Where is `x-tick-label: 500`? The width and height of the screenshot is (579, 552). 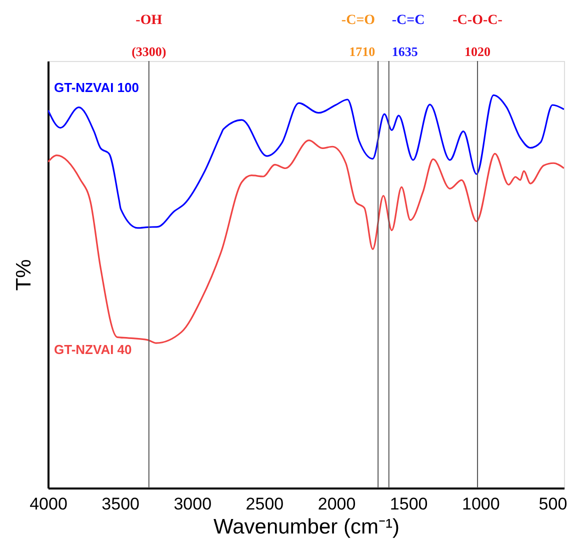
x-tick-label: 500 is located at coordinates (553, 504).